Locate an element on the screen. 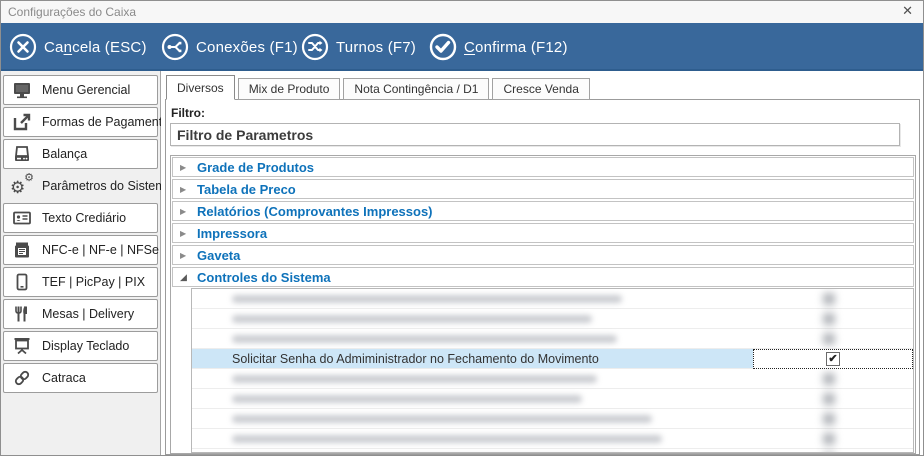 This screenshot has width=924, height=456. sidebar-item-display-teclado: Display Teclado is located at coordinates (80, 346).